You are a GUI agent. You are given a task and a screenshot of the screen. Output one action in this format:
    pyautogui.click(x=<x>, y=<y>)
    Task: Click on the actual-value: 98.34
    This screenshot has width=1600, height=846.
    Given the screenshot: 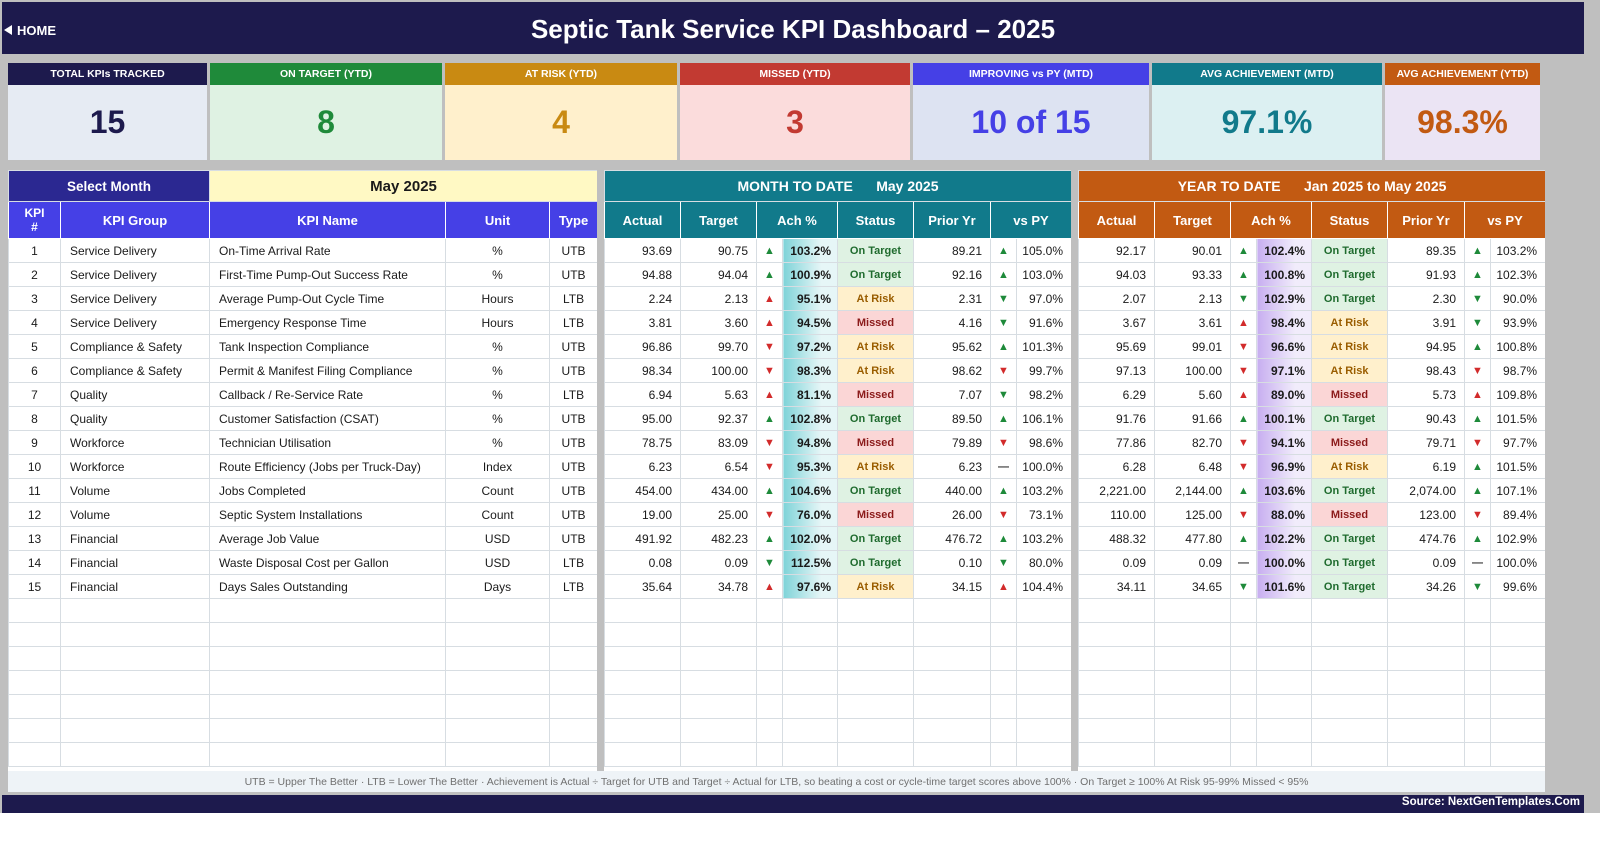 What is the action you would take?
    pyautogui.click(x=642, y=370)
    